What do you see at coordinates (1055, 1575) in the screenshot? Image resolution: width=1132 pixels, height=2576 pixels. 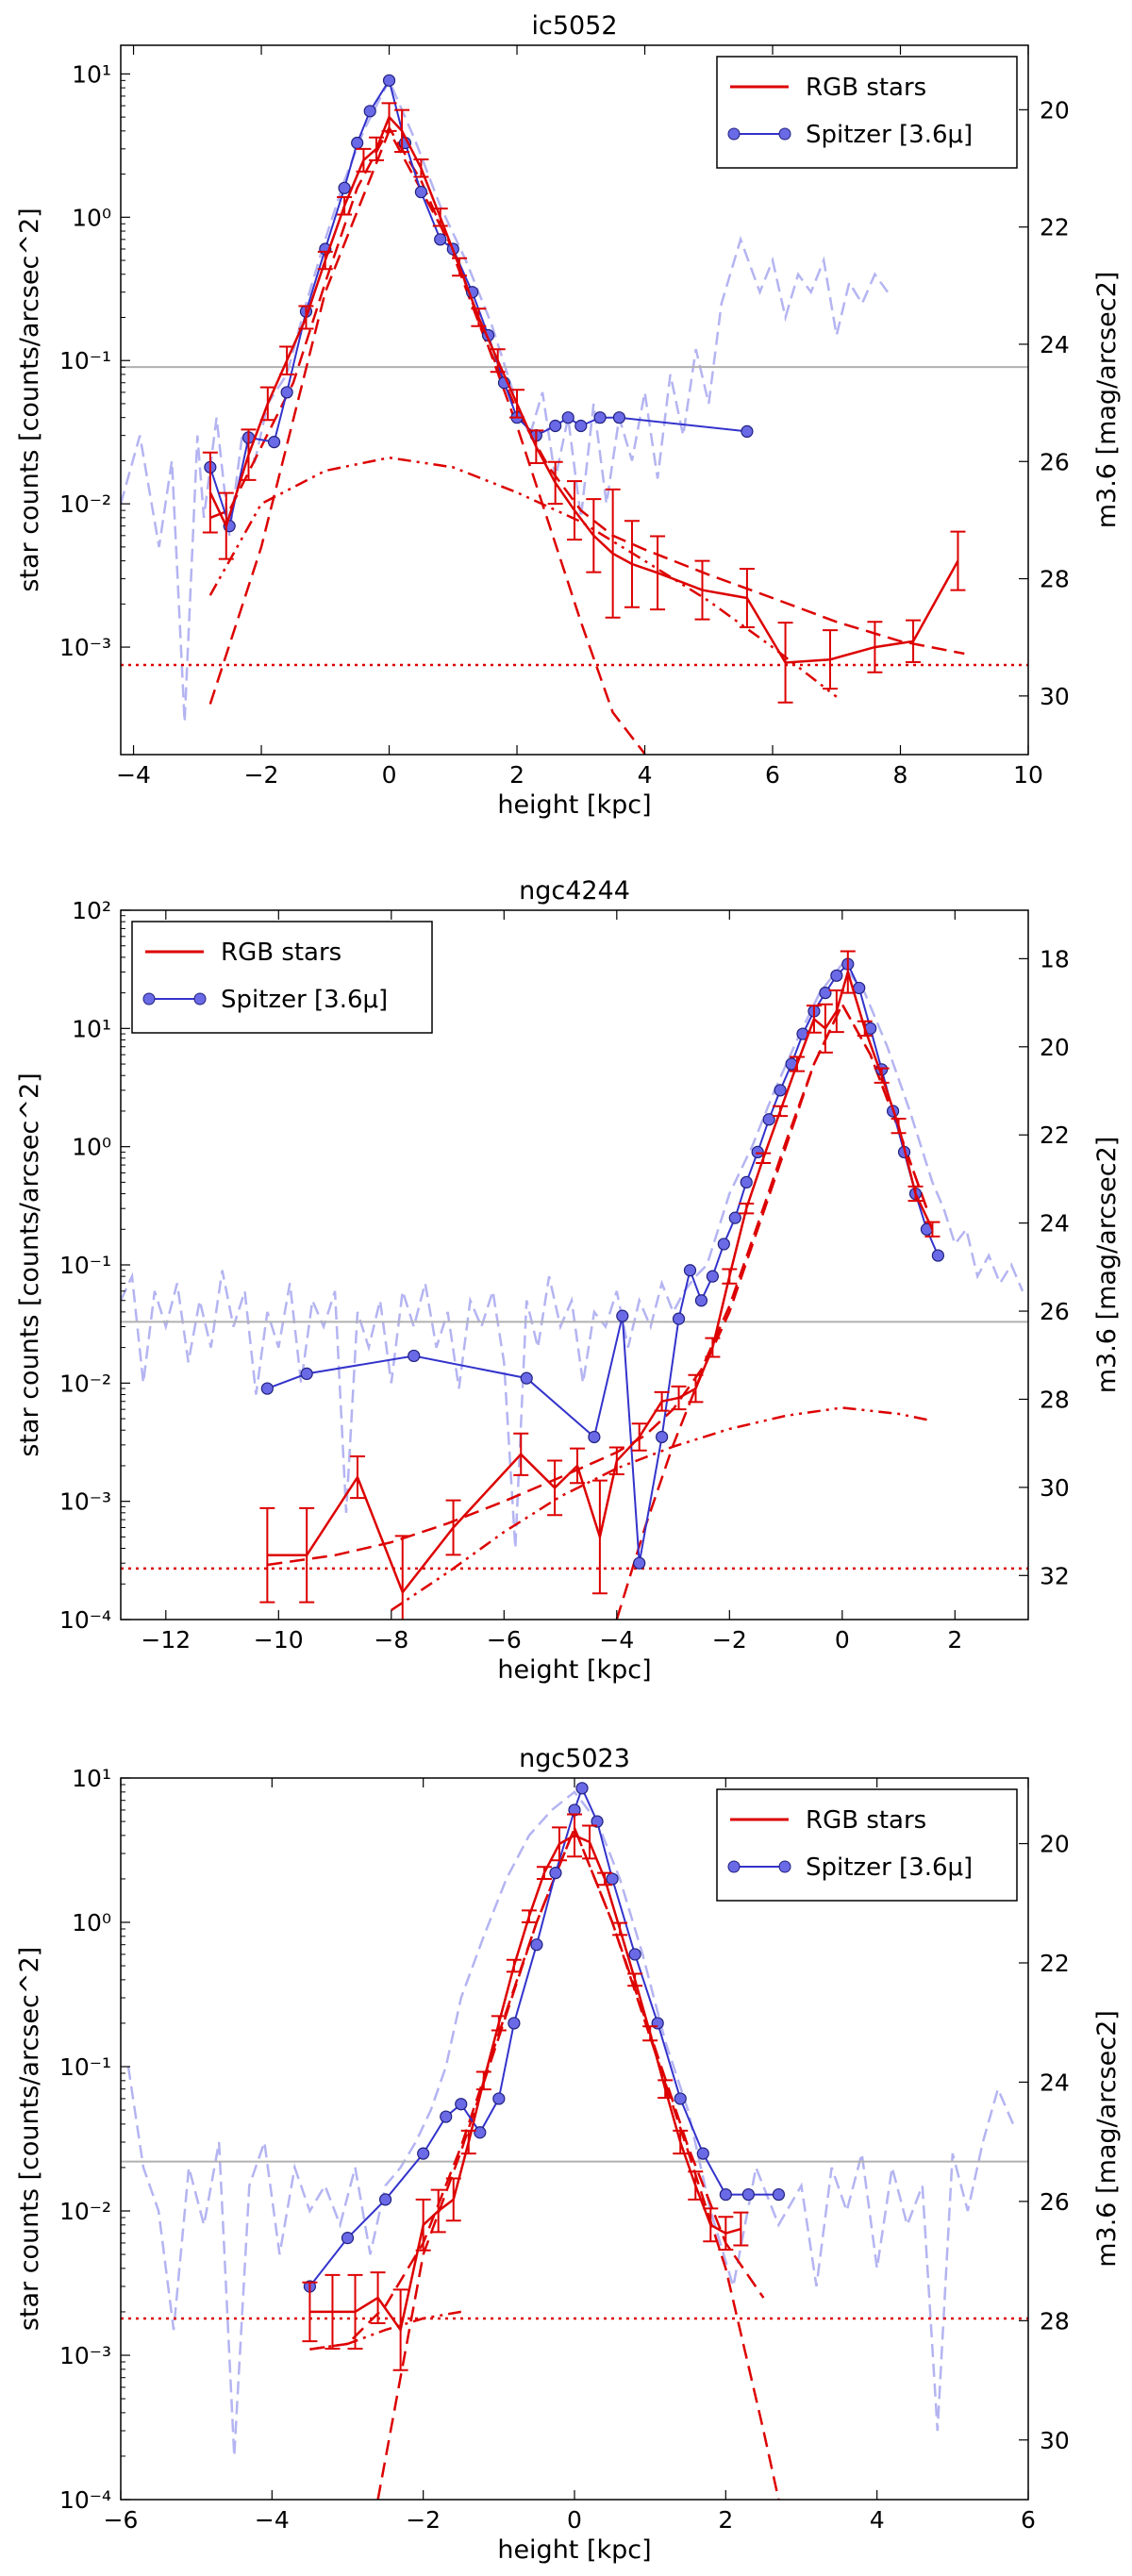 I see `y2-tick-label: 32` at bounding box center [1055, 1575].